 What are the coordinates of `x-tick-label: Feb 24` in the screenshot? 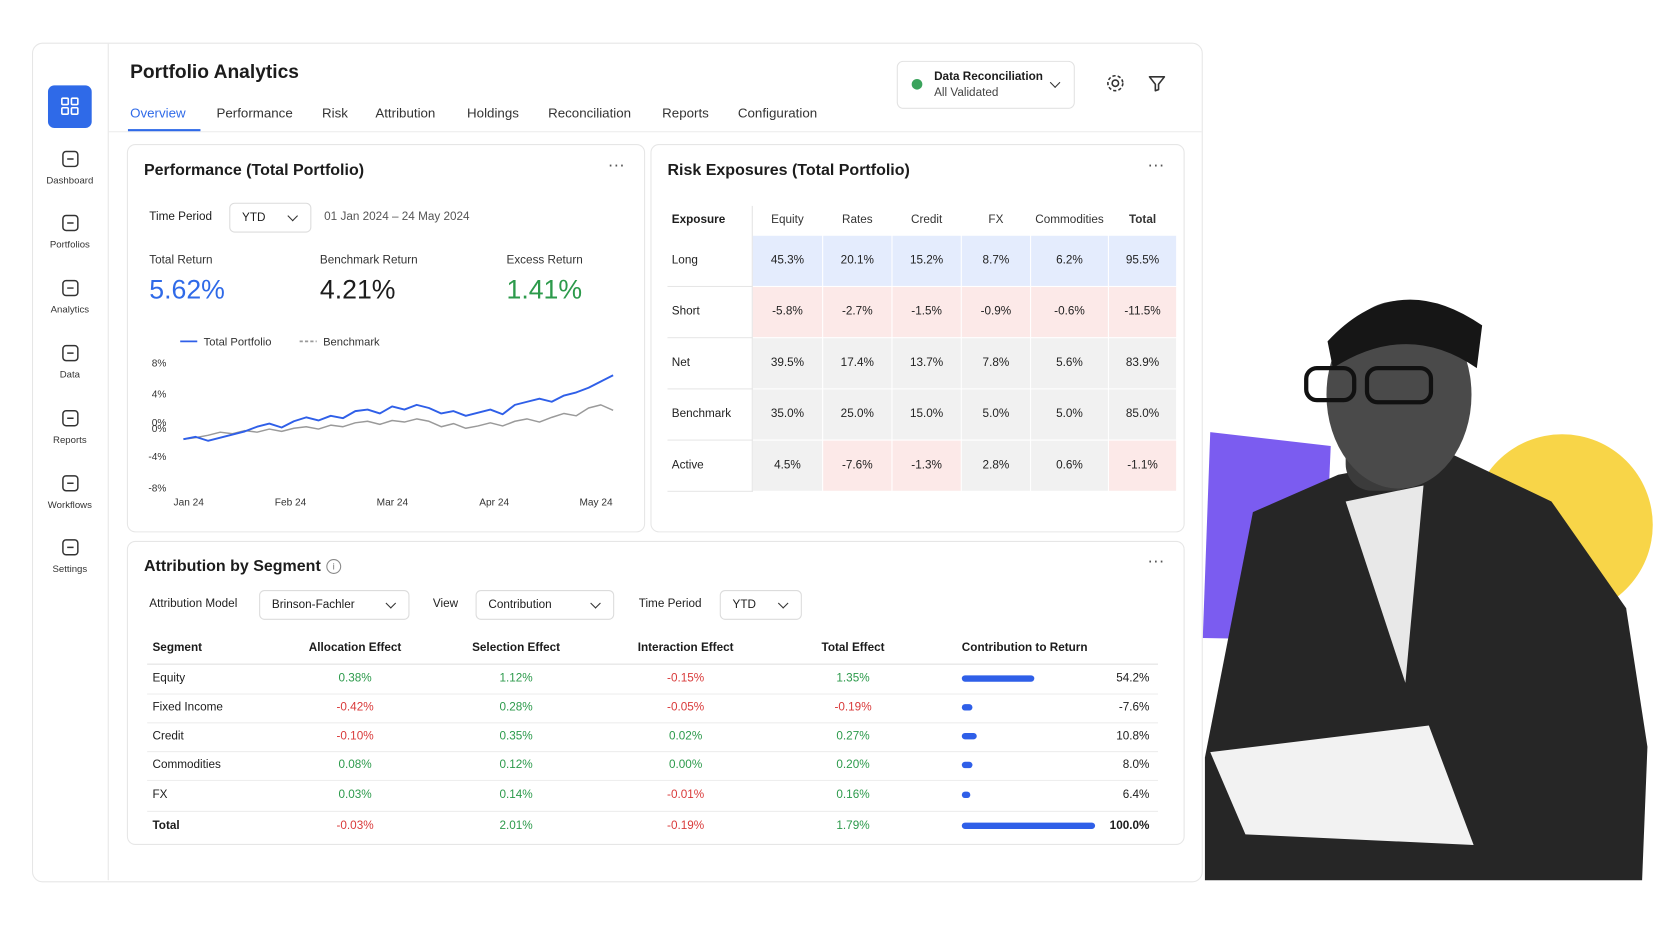 It's located at (291, 503).